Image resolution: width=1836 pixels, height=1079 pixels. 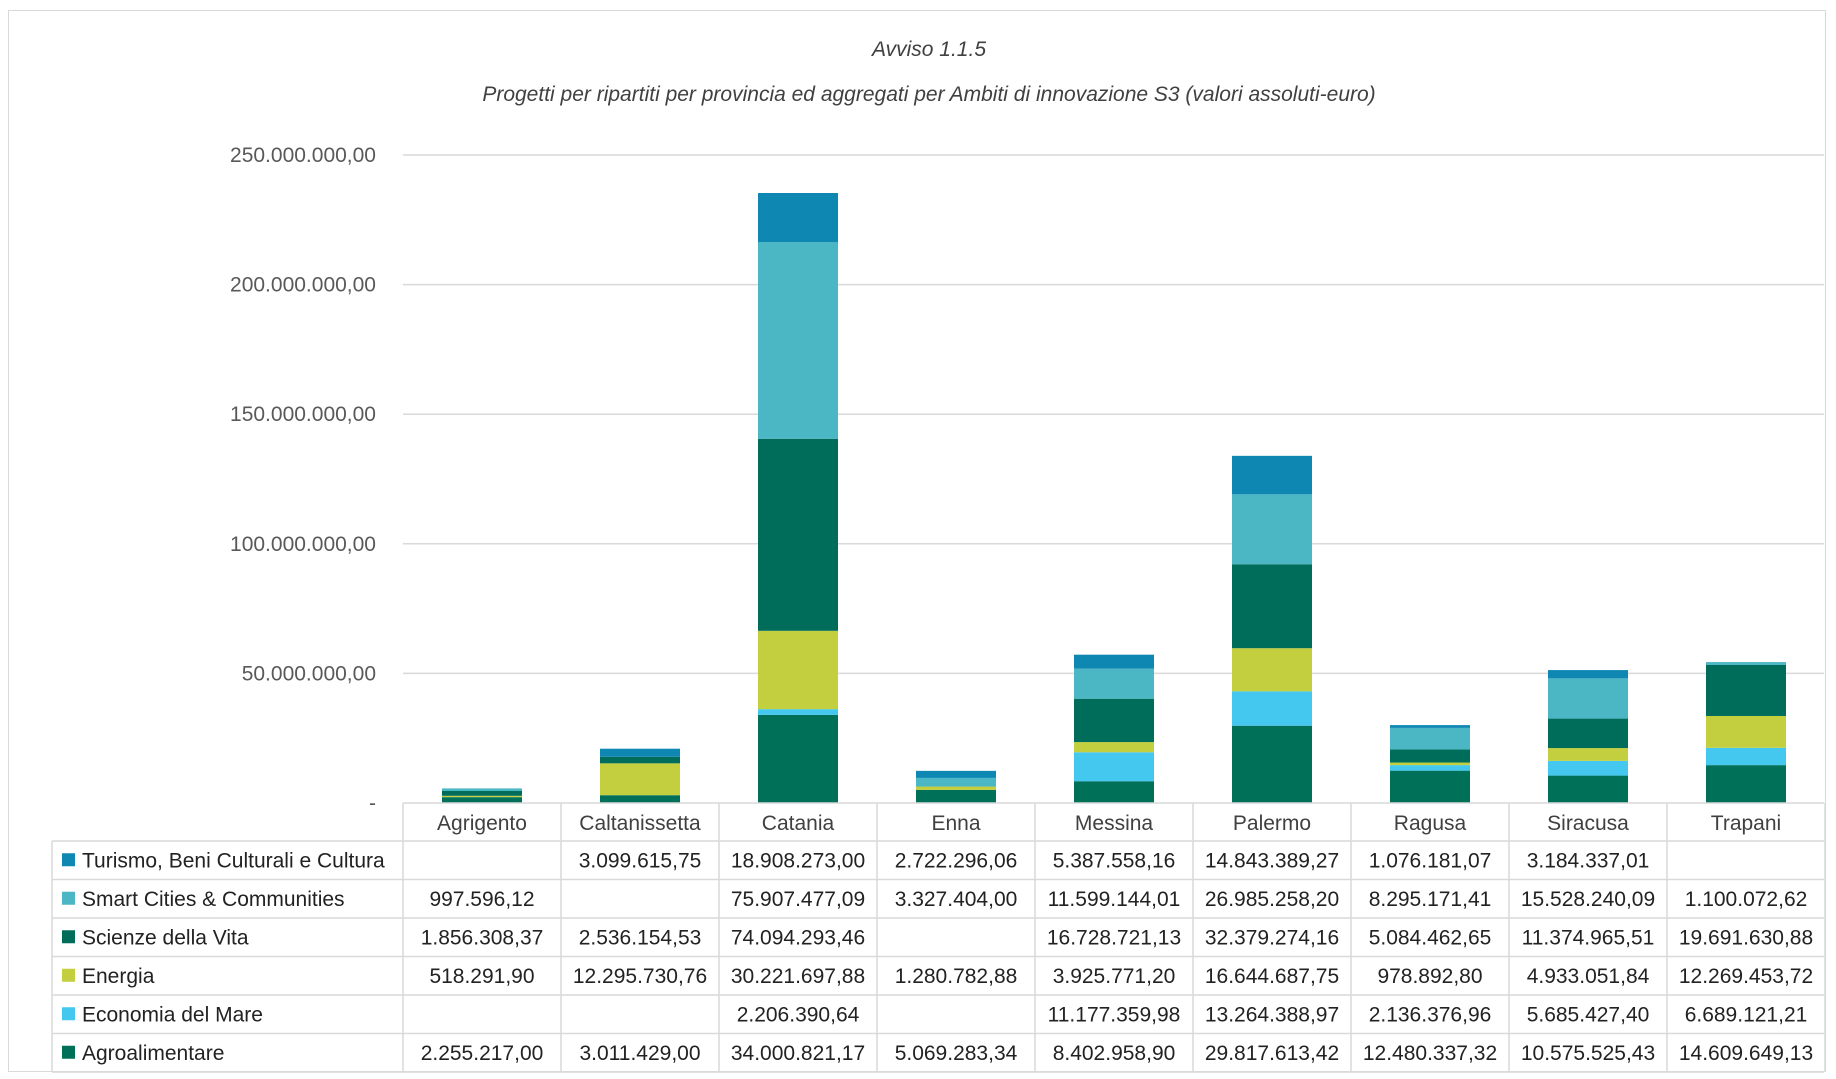 What do you see at coordinates (798, 1014) in the screenshot?
I see `data-label: 2.206.390,64` at bounding box center [798, 1014].